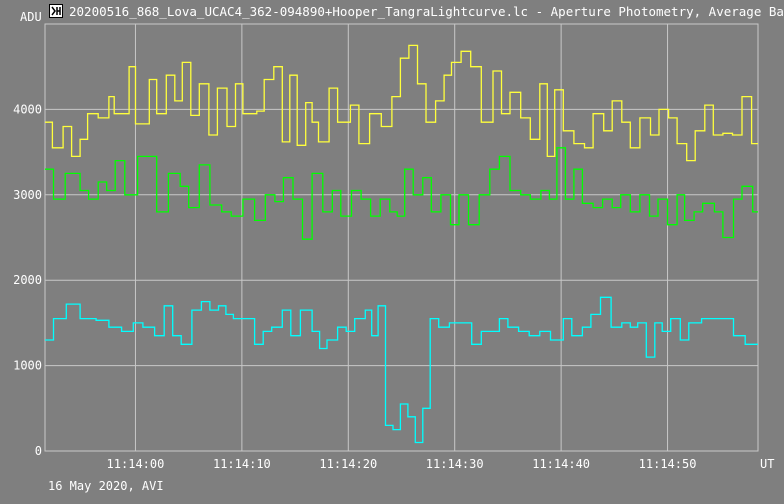  I want to click on y-tick-label: 3000, so click(27, 195).